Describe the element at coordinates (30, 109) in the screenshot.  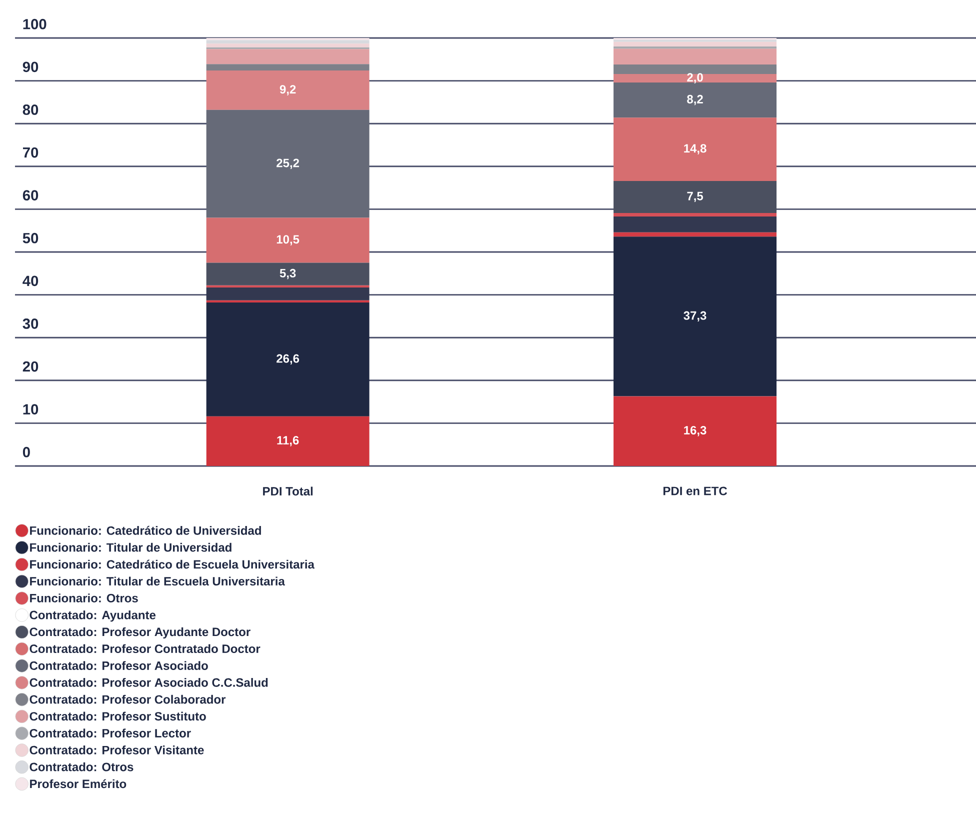
I see `y-tick-label: 80` at that location.